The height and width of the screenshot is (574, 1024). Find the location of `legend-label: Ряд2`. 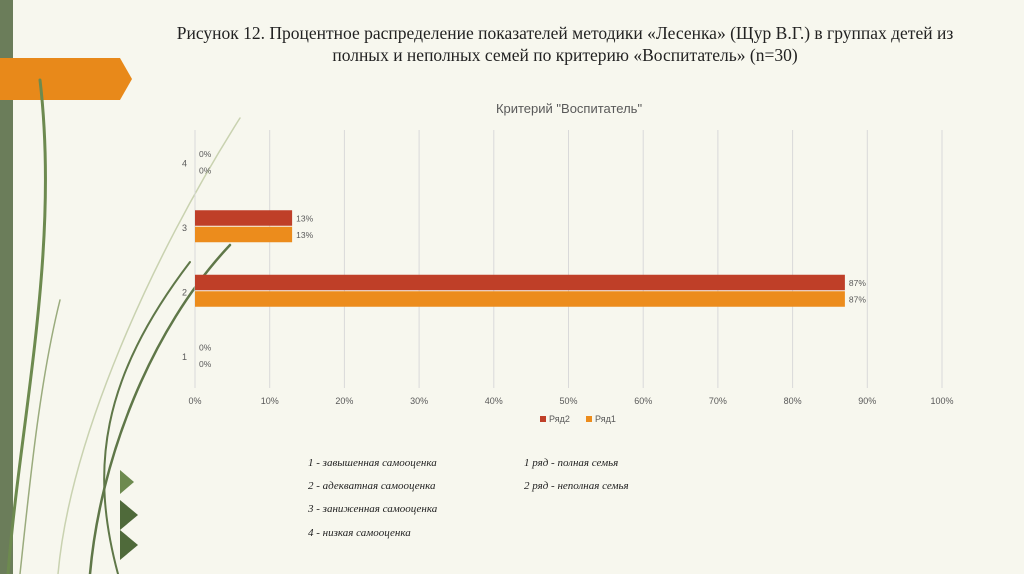

legend-label: Ряд2 is located at coordinates (559, 419).